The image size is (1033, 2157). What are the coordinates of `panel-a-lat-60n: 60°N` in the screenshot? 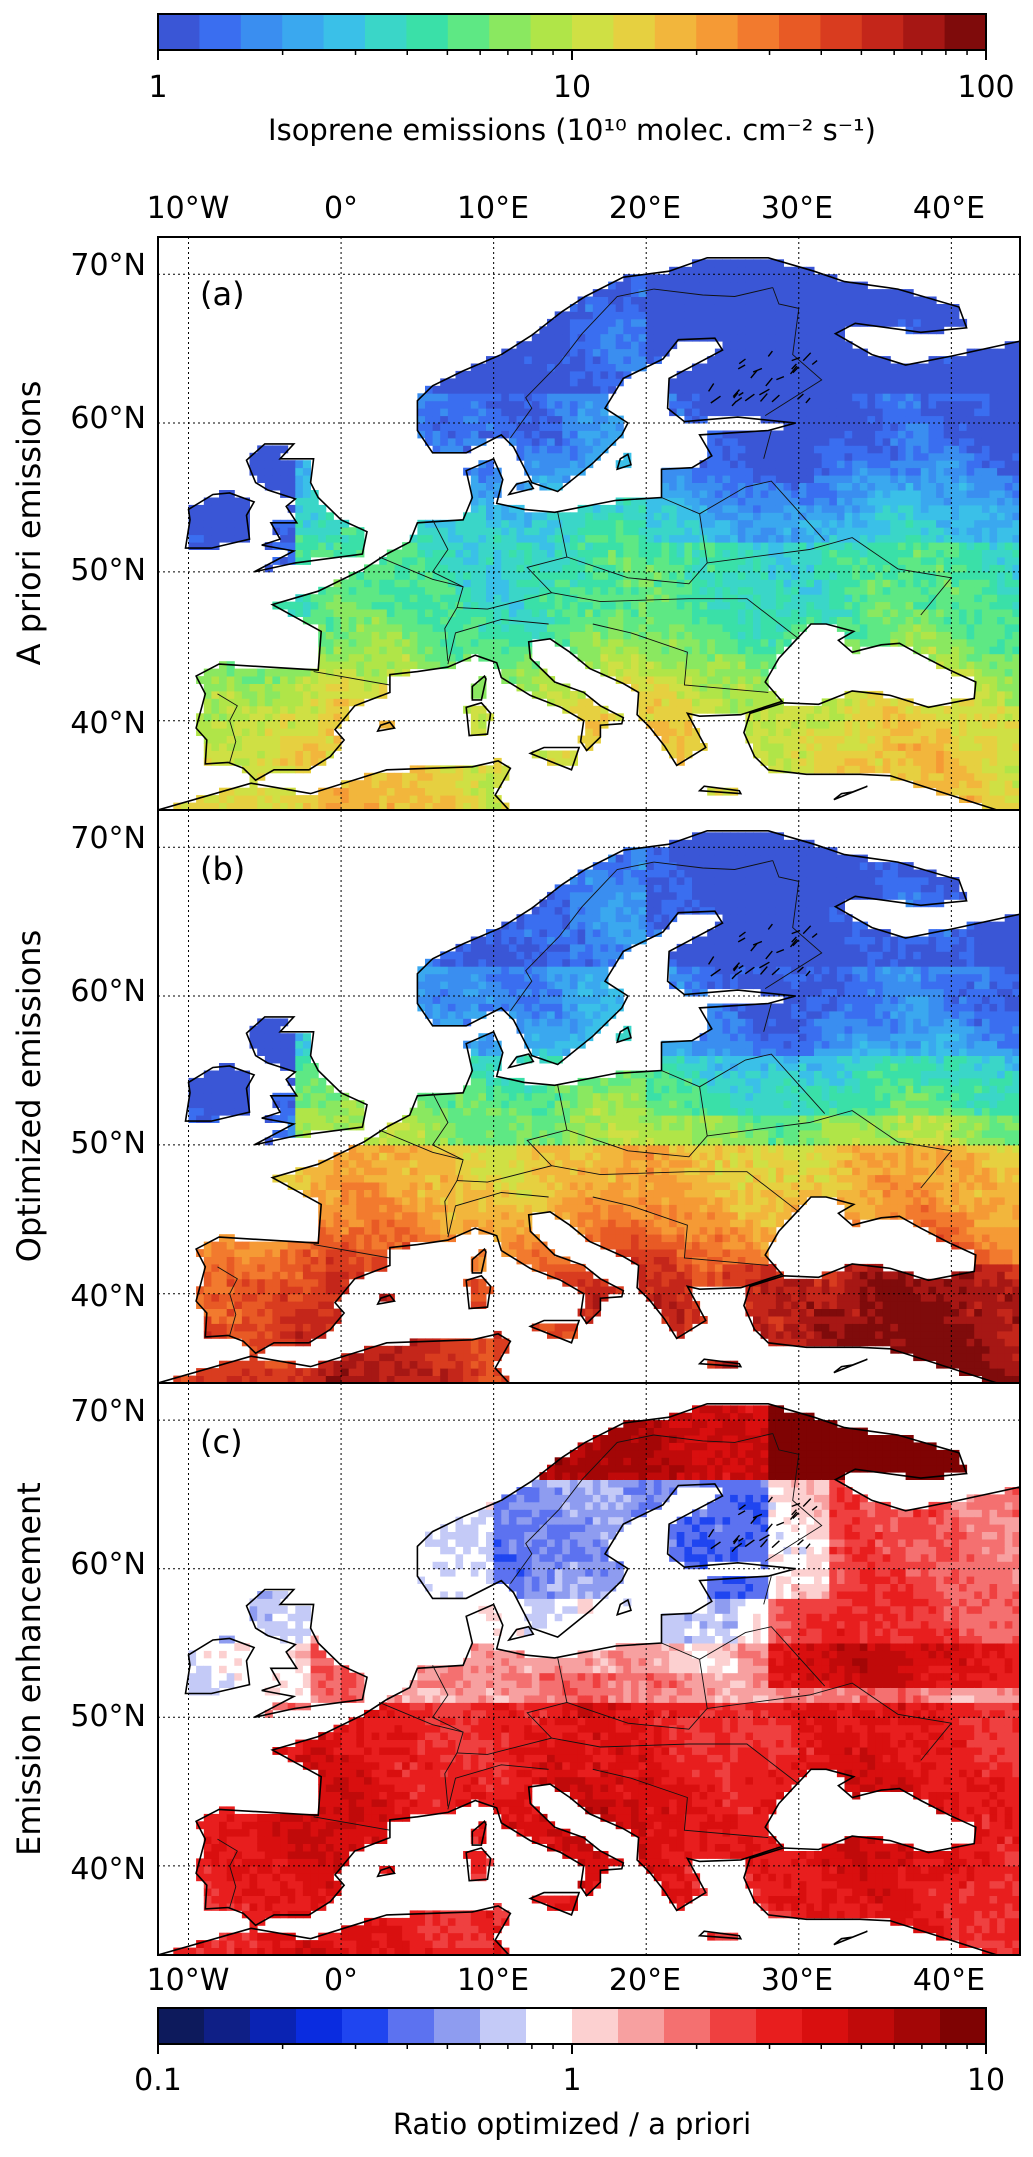 It's located at (108, 418).